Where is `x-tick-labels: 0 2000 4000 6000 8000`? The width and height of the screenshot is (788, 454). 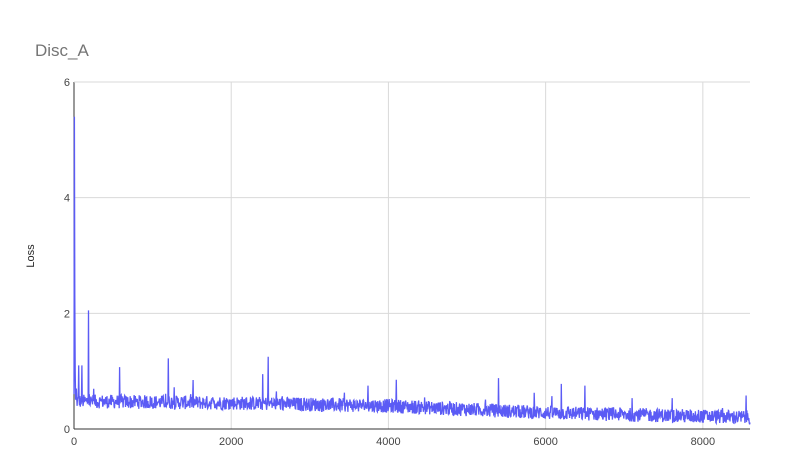 x-tick-labels: 0 2000 4000 6000 8000 is located at coordinates (393, 442).